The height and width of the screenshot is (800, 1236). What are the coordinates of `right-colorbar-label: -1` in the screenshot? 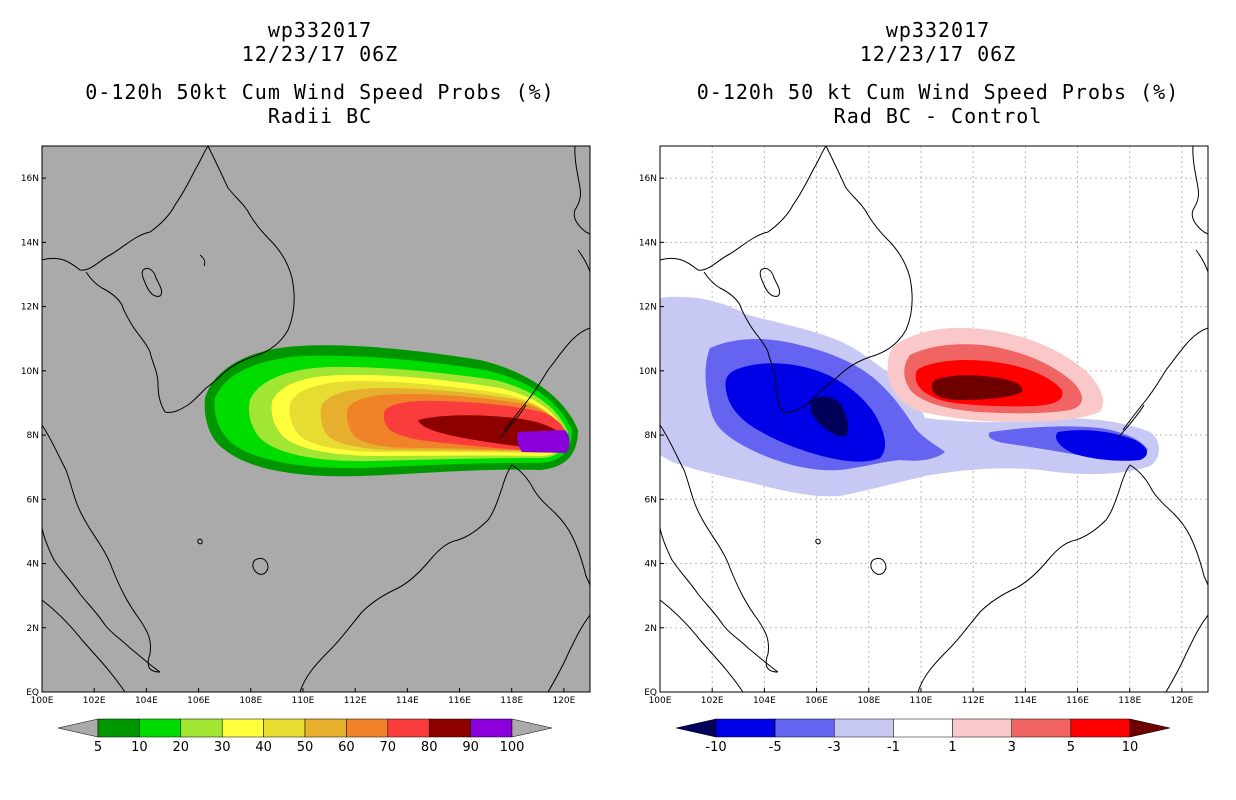 It's located at (893, 747).